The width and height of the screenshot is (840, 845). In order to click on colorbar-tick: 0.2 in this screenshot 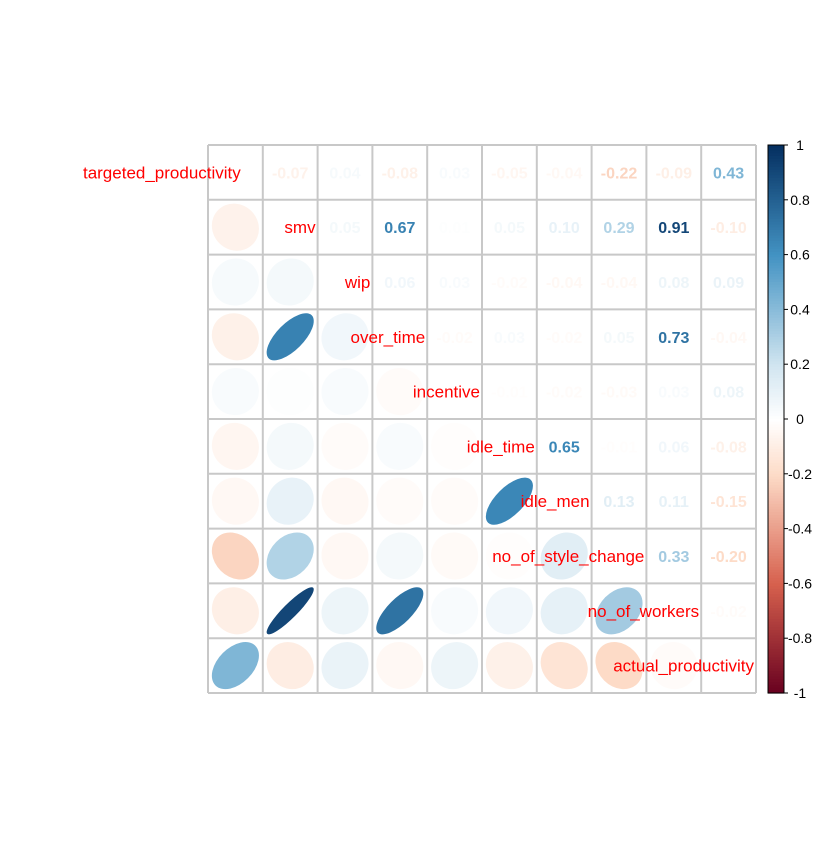, I will do `click(800, 364)`.